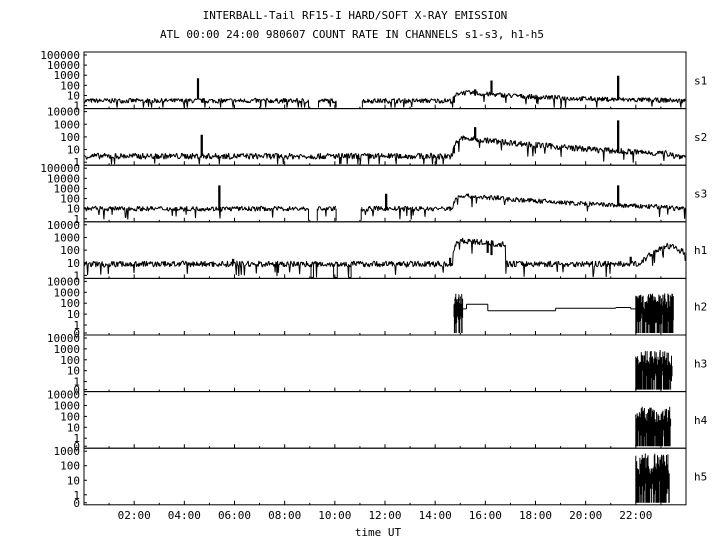 The image size is (720, 550). What do you see at coordinates (184, 515) in the screenshot?
I see `x-tick-label: 04:00` at bounding box center [184, 515].